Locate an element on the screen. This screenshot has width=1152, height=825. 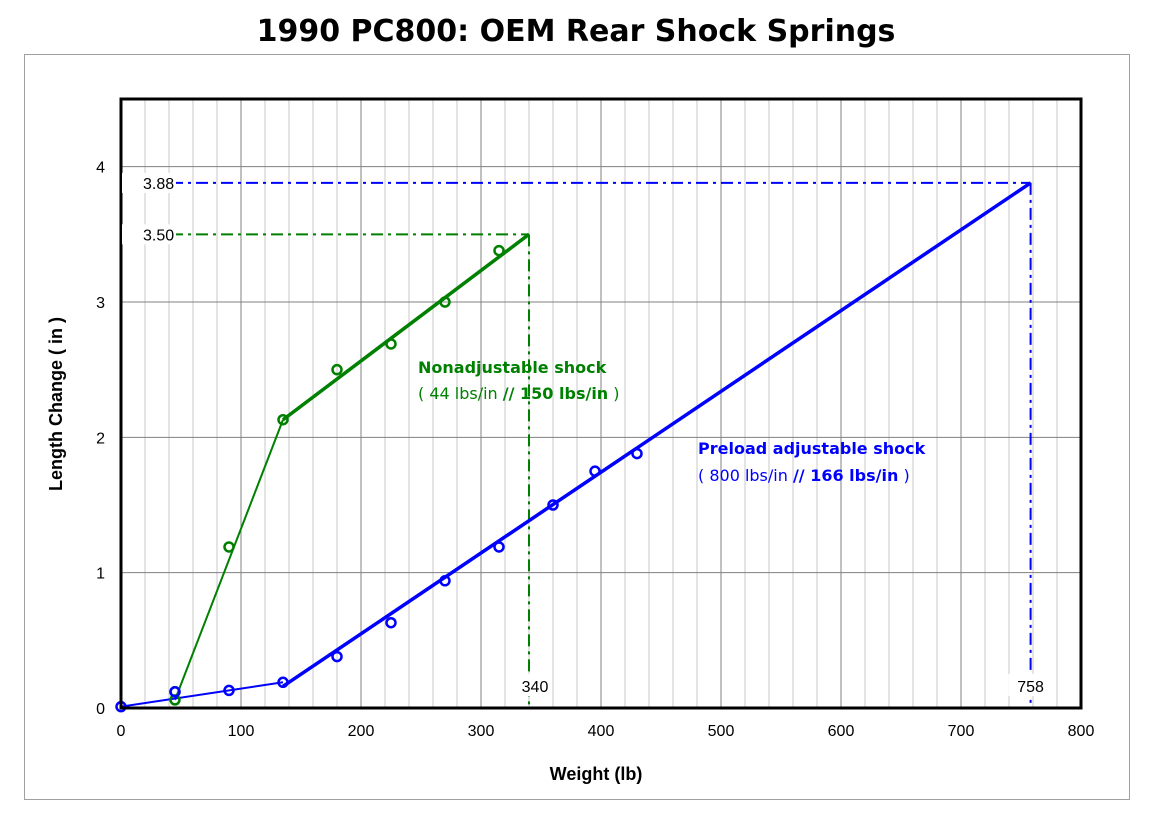
x-tick-label: 300 is located at coordinates (481, 731).